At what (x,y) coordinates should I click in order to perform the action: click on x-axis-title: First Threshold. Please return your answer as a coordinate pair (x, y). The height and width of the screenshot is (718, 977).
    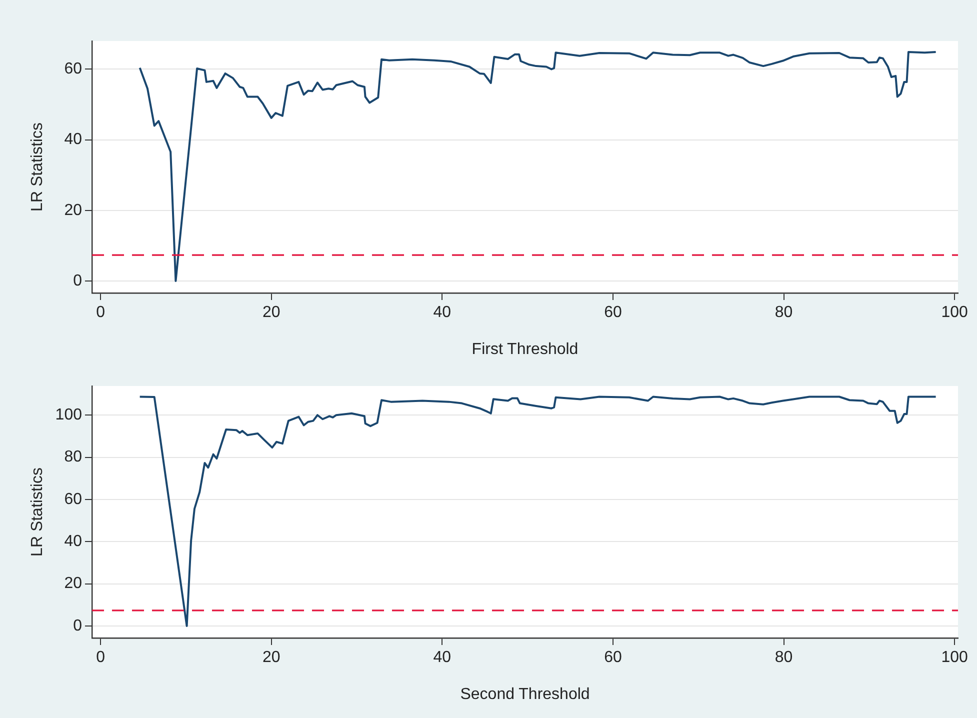
    Looking at the image, I should click on (525, 349).